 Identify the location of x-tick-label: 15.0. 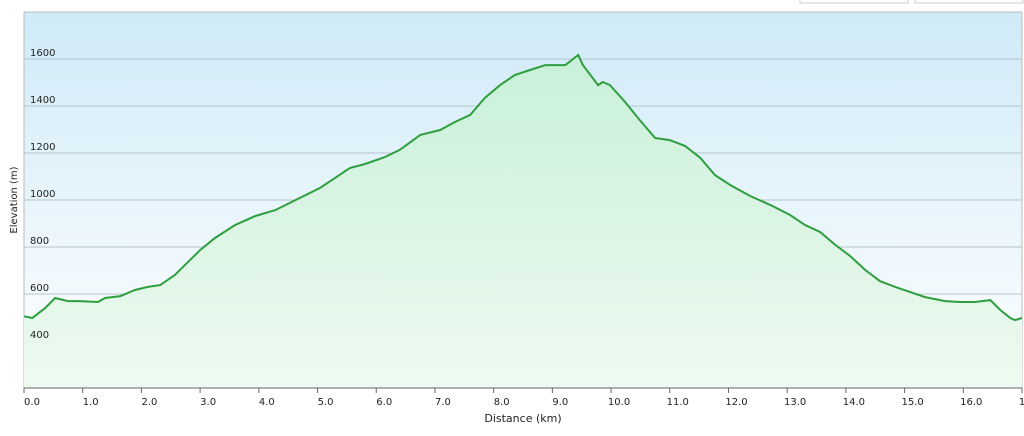
(912, 402).